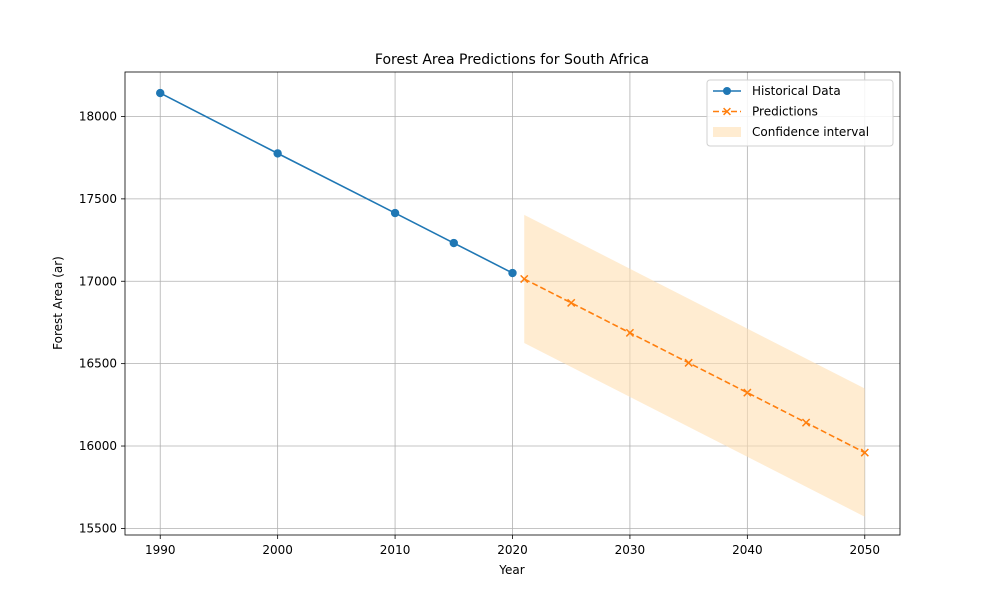 Image resolution: width=1000 pixels, height=600 pixels. Describe the element at coordinates (98, 116) in the screenshot. I see `y-tick-label: 18000` at that location.